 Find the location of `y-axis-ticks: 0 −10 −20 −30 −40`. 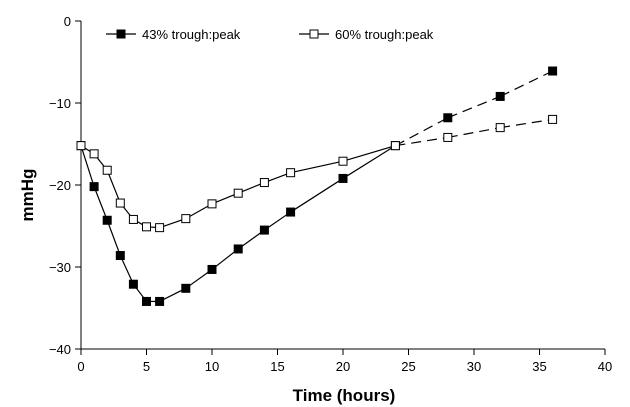

y-axis-ticks: 0 −10 −20 −30 −40 is located at coordinates (65, 185).